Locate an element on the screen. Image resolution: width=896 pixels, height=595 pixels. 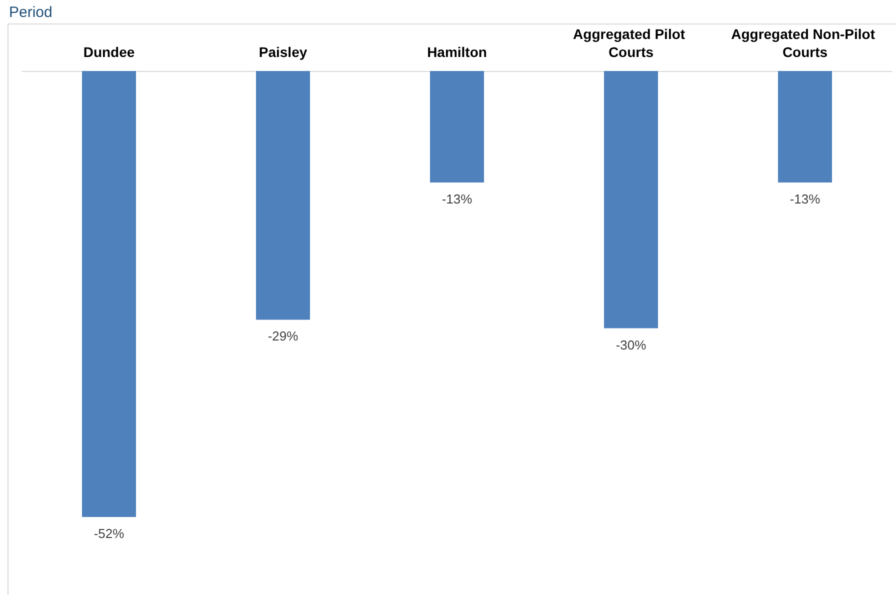
x-tick-label: Aggregated Non-Pilot Courts is located at coordinates (805, 43).